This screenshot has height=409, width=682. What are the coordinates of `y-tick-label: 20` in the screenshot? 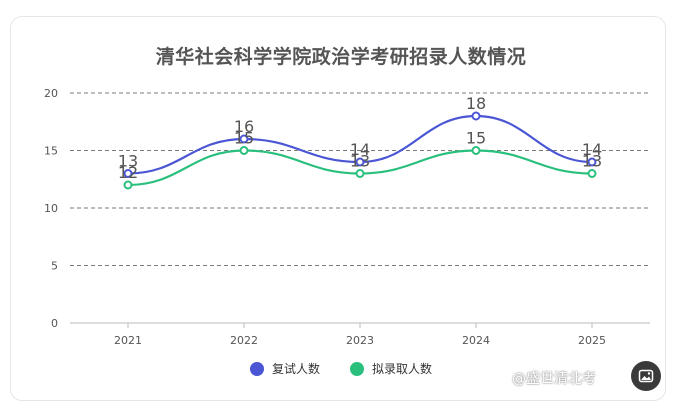 It's located at (51, 93).